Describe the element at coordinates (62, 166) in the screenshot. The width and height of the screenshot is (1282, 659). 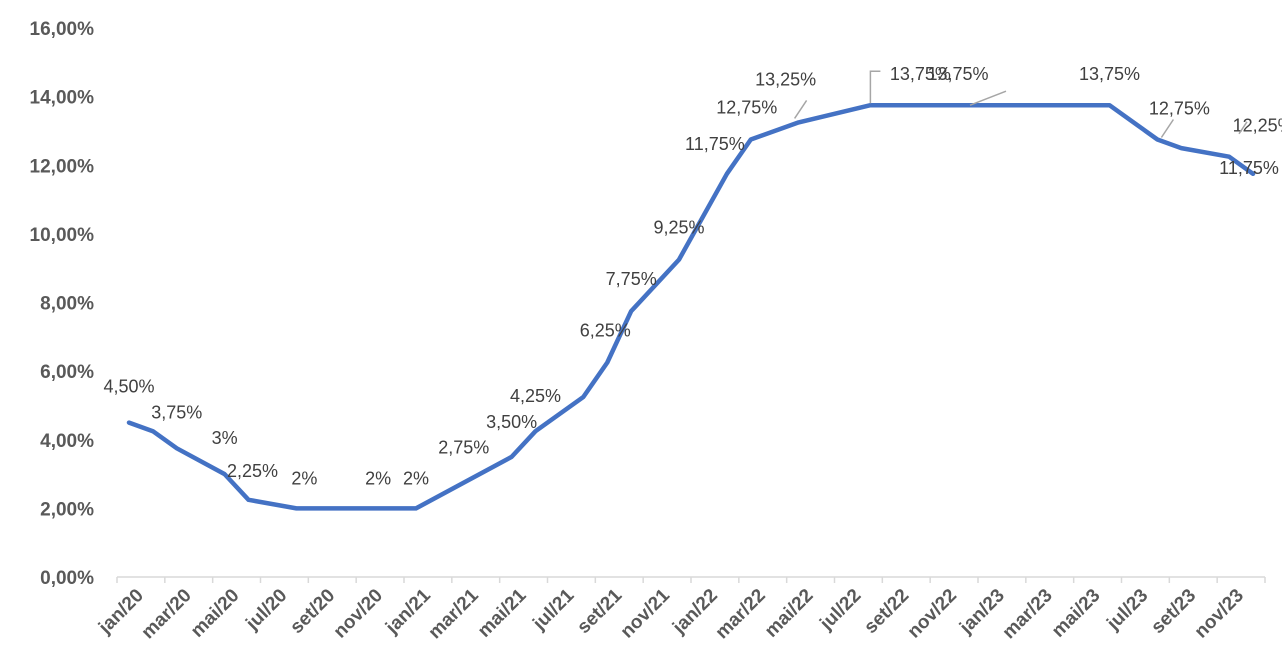
I see `y-tick-label: 12,00%` at that location.